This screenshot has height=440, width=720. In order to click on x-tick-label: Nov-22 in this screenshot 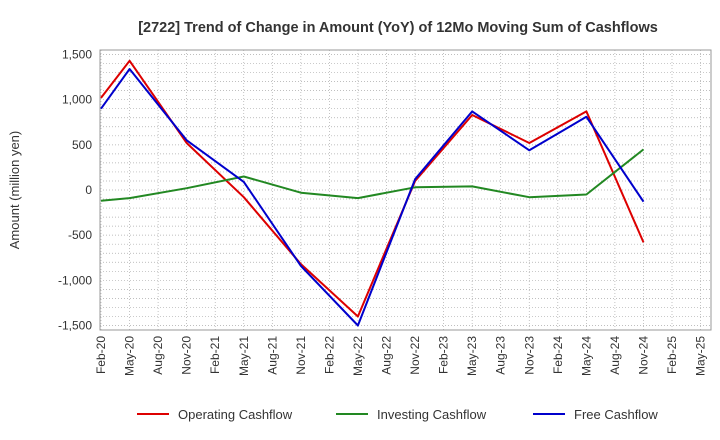, I will do `click(415, 355)`.